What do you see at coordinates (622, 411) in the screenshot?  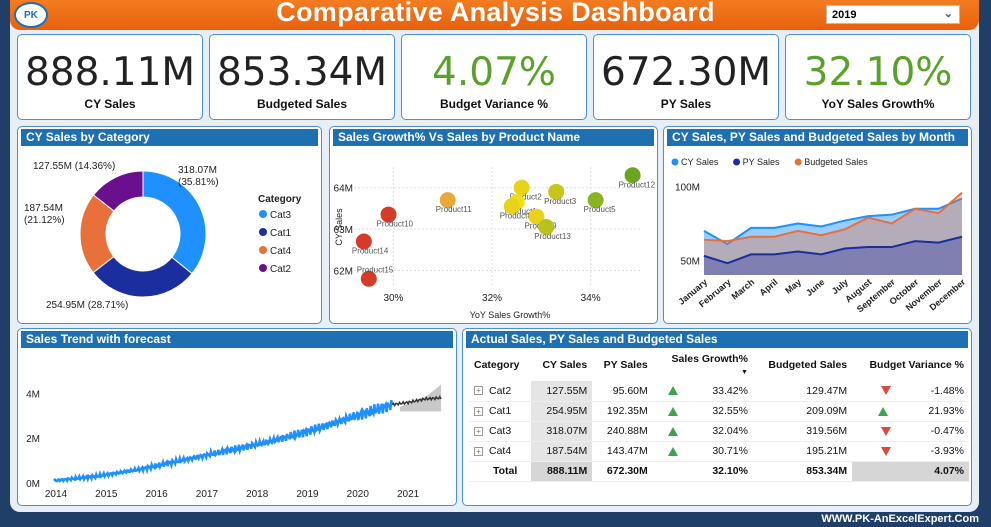 I see `cell-py-sales: 192.35M` at bounding box center [622, 411].